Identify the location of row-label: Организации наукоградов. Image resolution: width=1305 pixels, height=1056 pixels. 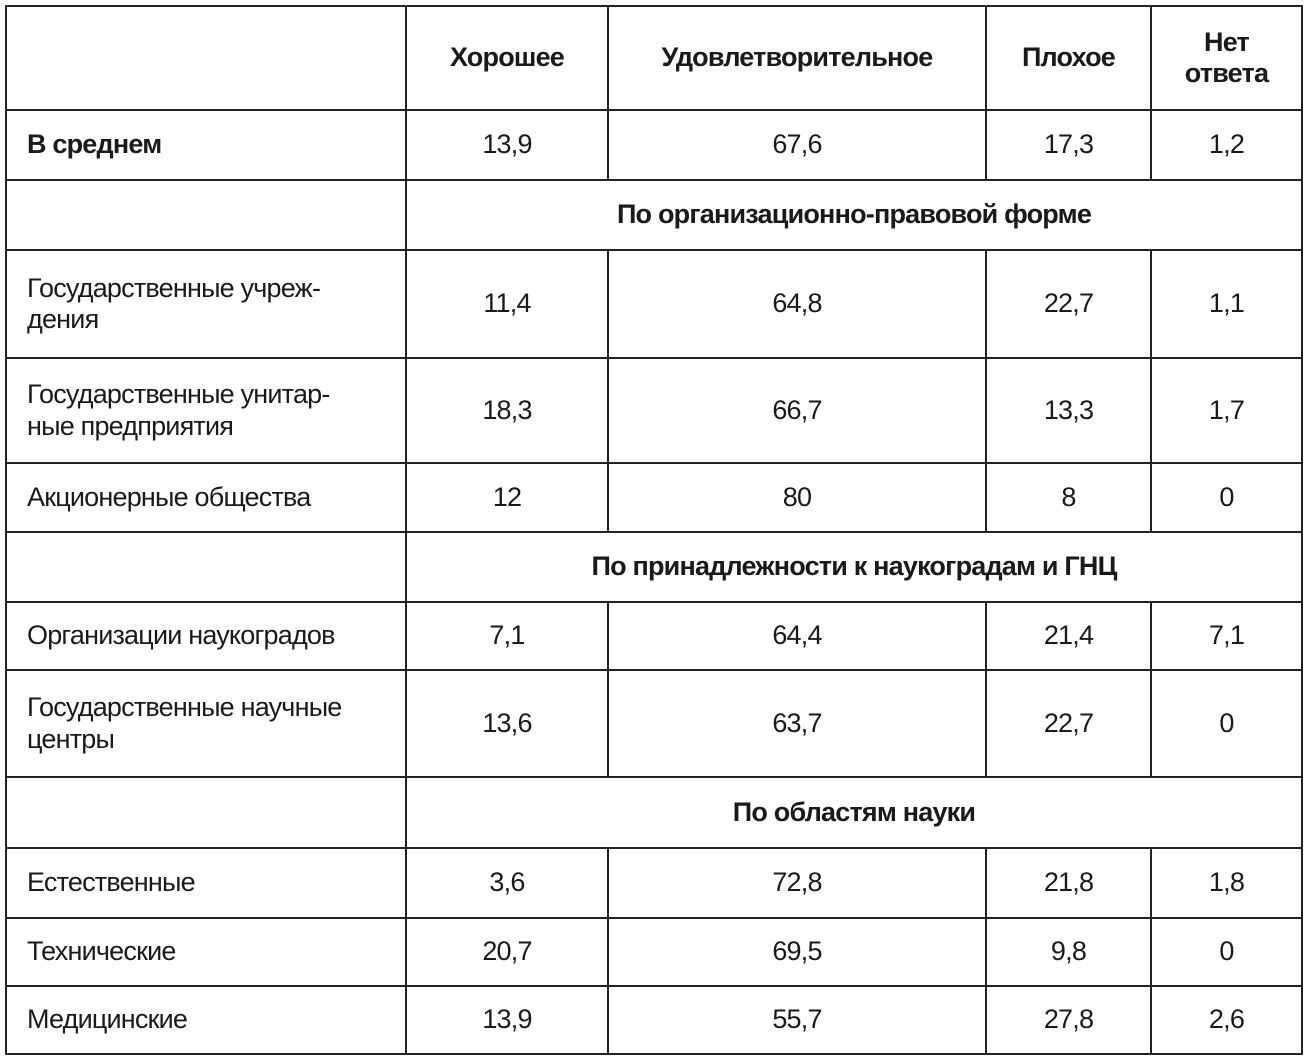
(206, 636).